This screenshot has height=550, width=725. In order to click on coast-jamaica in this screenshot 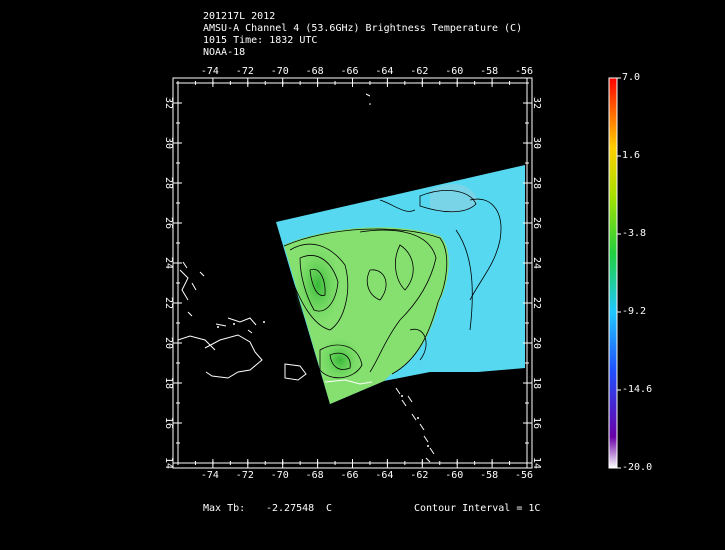, I will do `click(234, 328)`.